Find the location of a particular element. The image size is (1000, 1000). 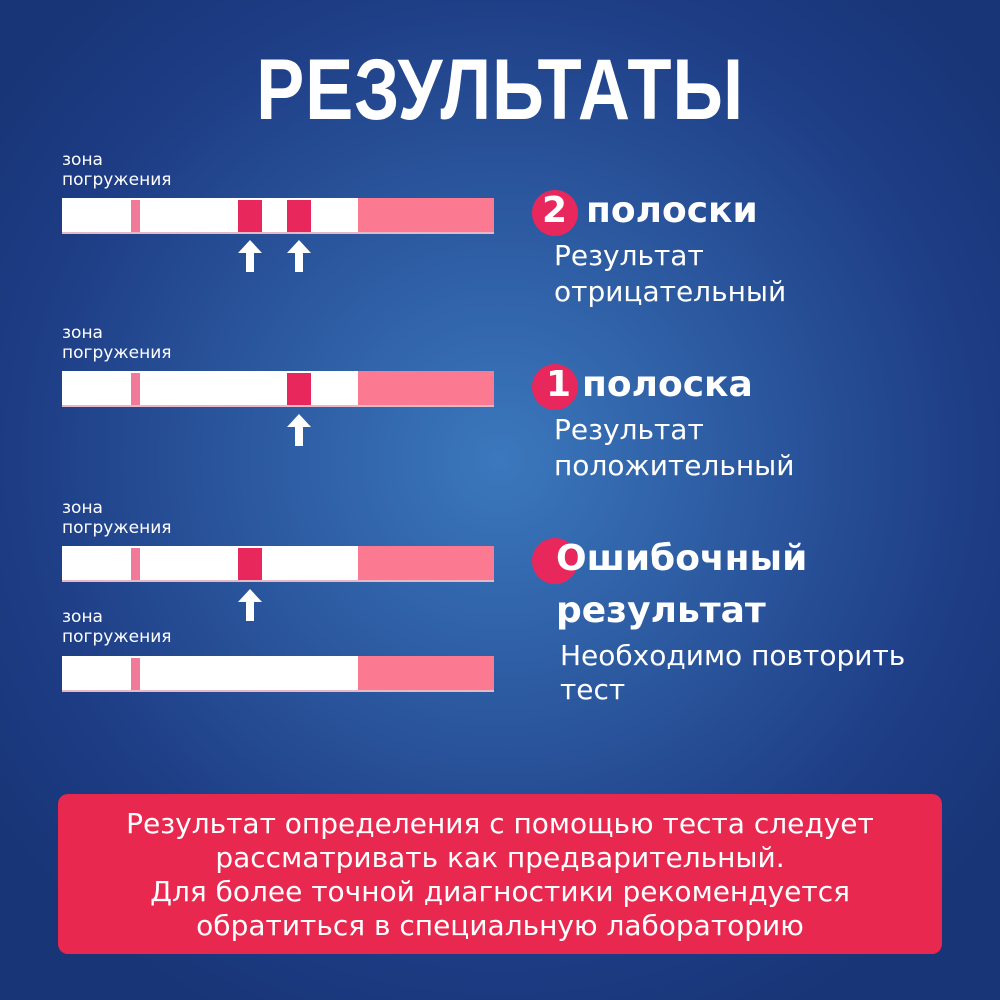

result-description: отрицательный is located at coordinates (670, 291).